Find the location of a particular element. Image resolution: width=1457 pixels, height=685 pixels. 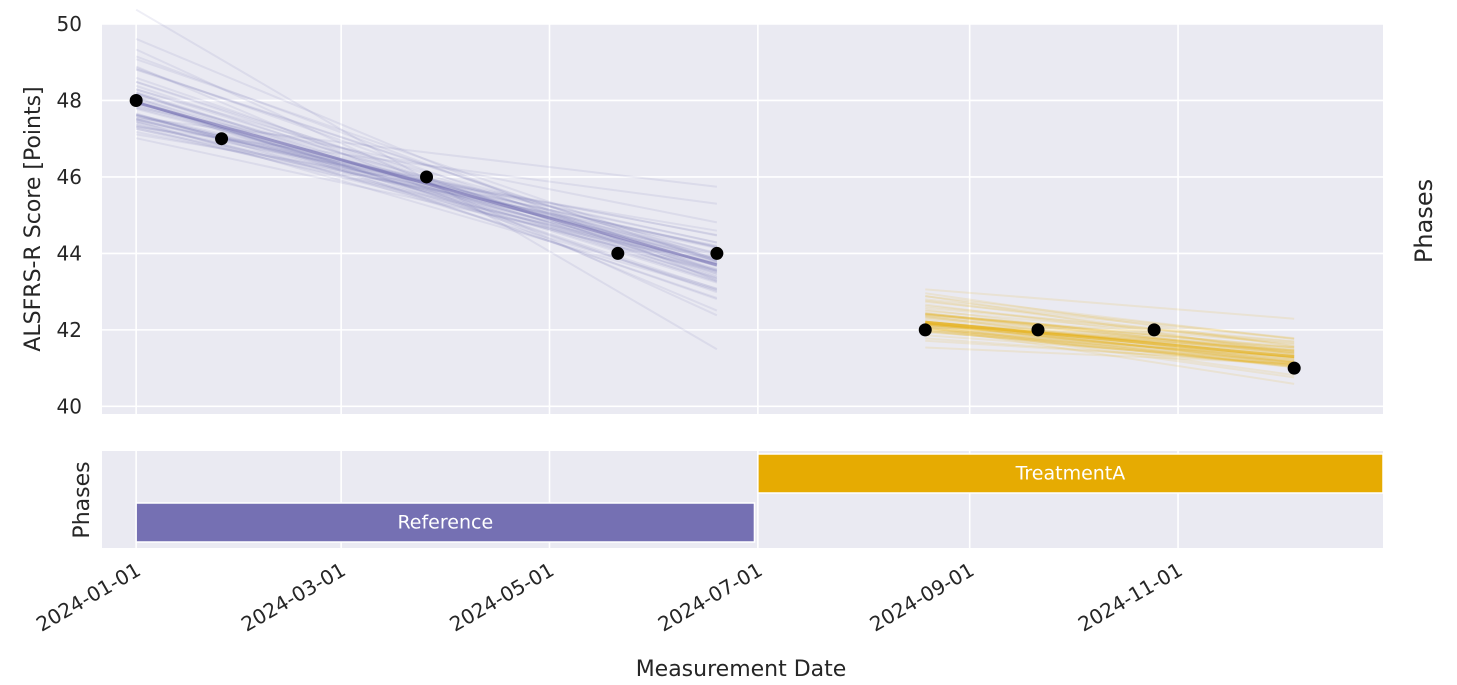

x-tick-label: 2024-03-01 is located at coordinates (293, 597).